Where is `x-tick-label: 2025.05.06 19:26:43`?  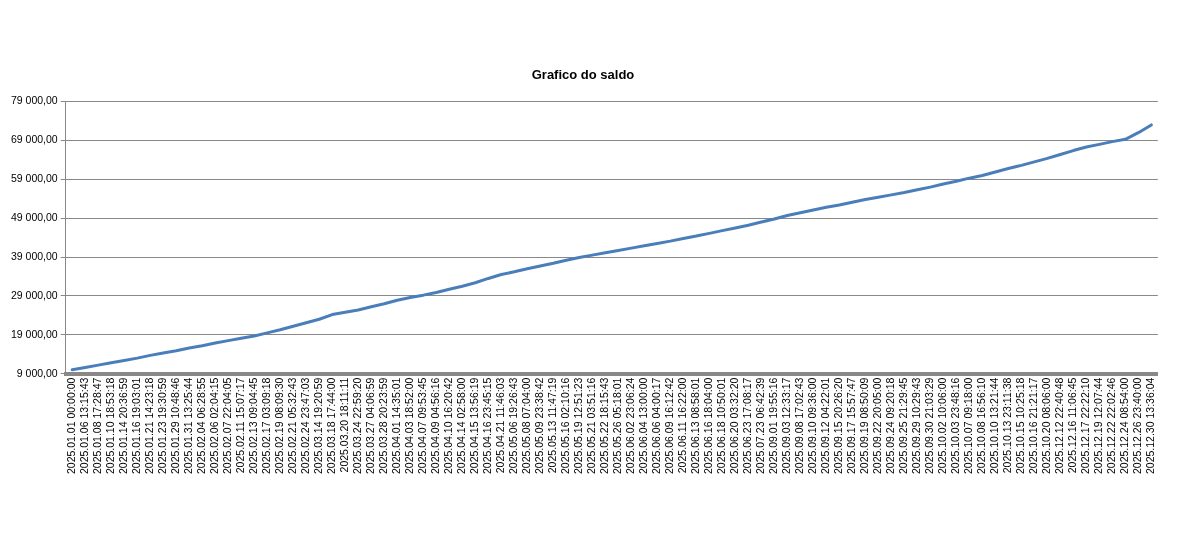 x-tick-label: 2025.05.06 19:26:43 is located at coordinates (513, 425).